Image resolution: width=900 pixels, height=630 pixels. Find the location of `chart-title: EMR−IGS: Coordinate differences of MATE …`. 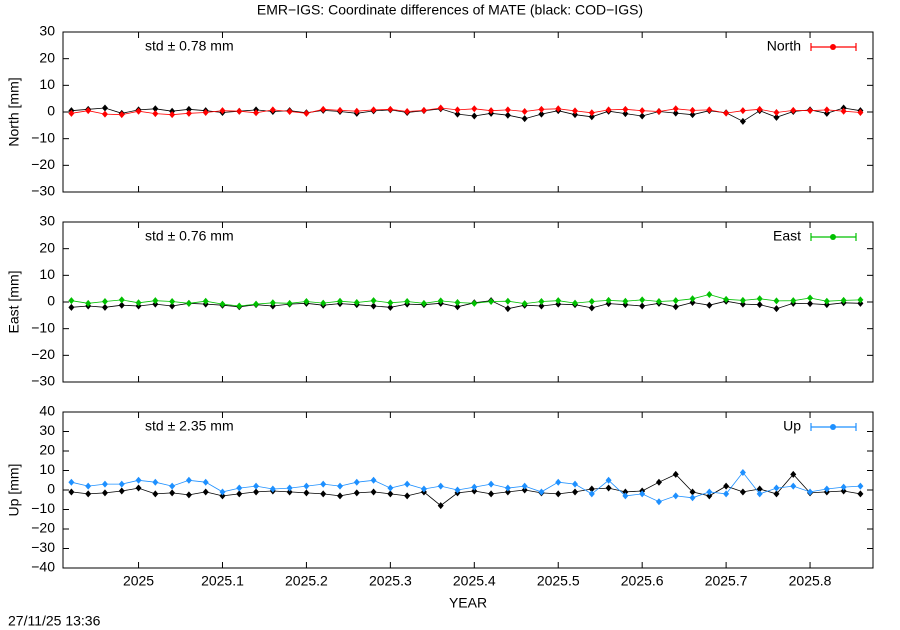

chart-title: EMR−IGS: Coordinate differences of MATE … is located at coordinates (450, 10).